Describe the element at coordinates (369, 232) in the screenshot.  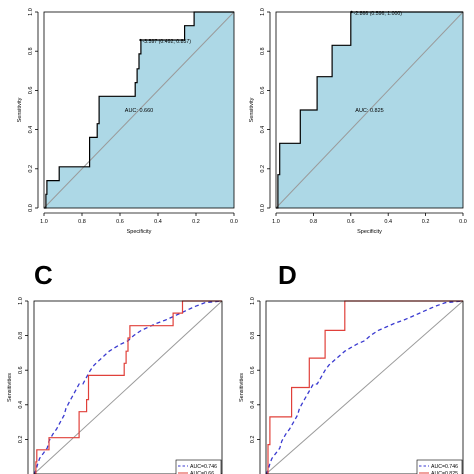
I see `x-axis-title-b: Specificity` at that location.